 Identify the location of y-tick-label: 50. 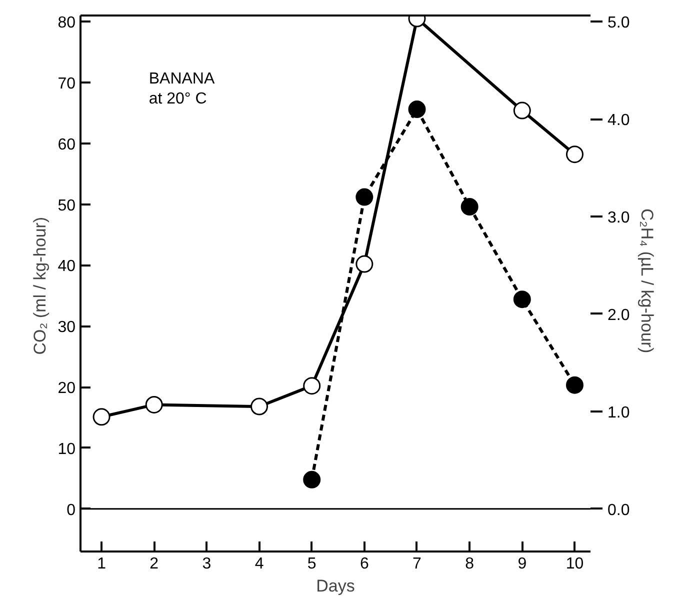
(67, 205).